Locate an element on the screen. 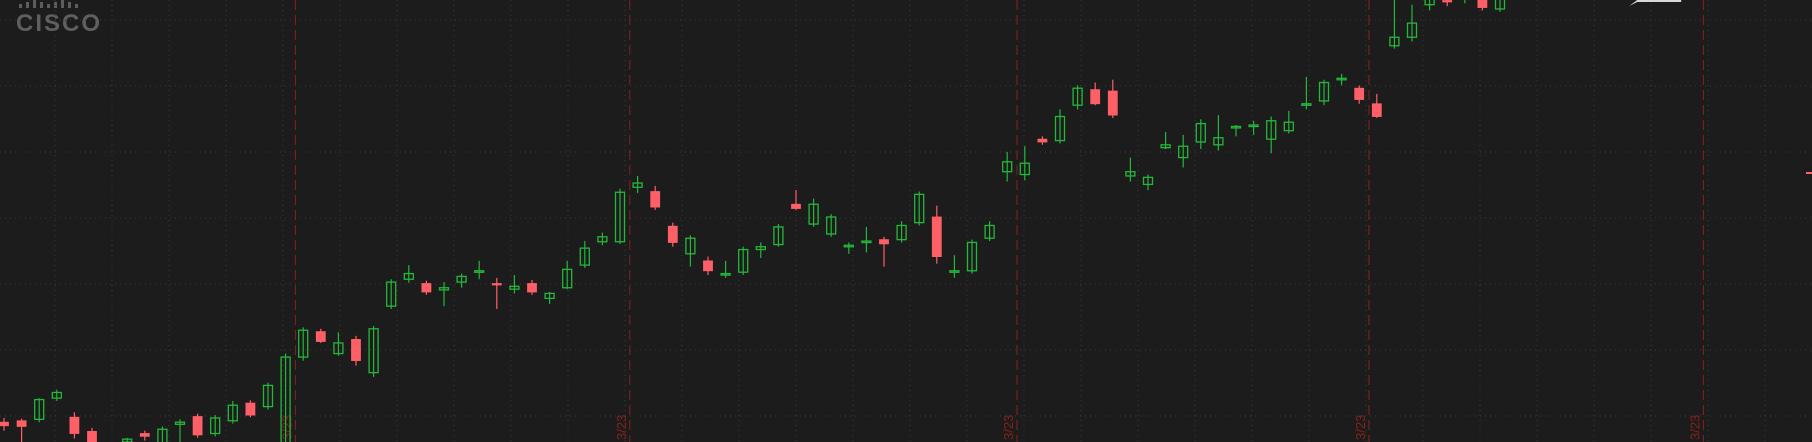  cisco-logo: CISCO is located at coordinates (59, 19).